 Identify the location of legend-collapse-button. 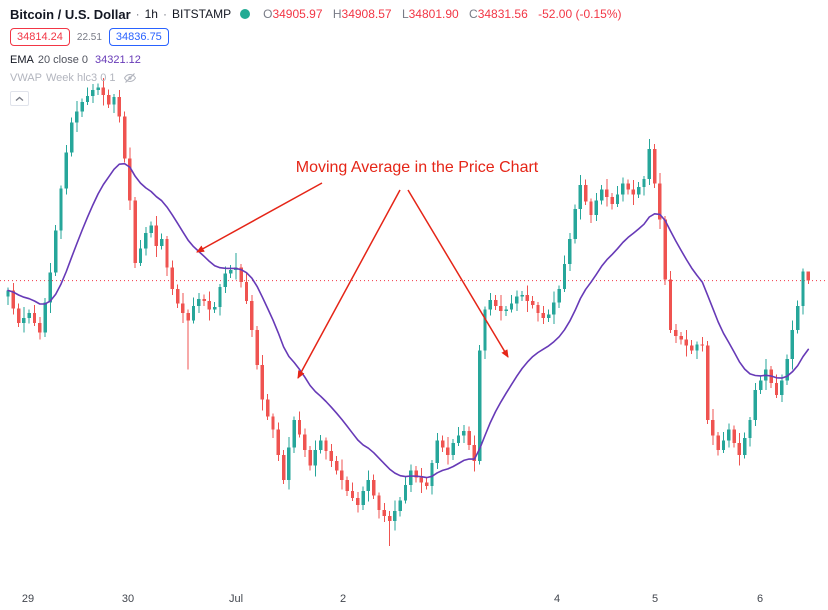
(19, 98).